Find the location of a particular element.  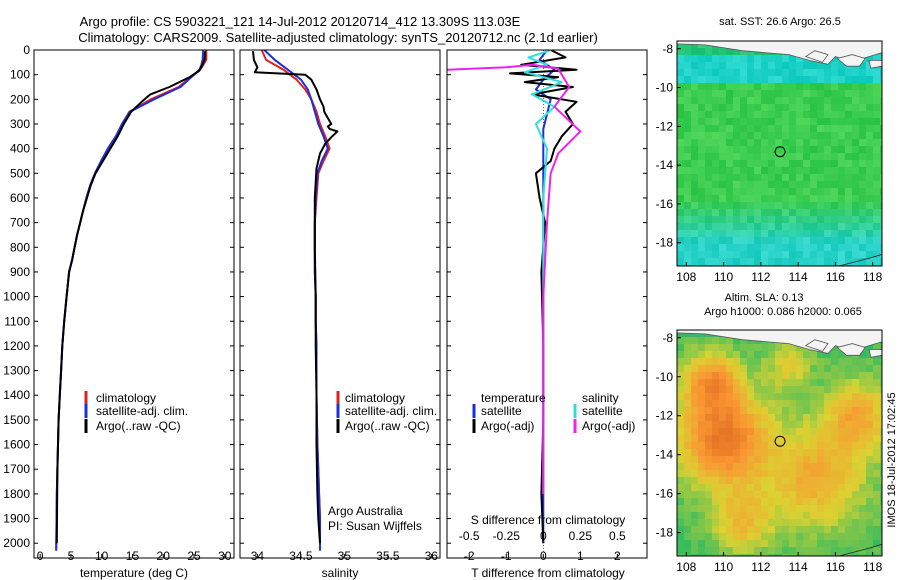

sla_map-lon-label: 112 is located at coordinates (760, 567).